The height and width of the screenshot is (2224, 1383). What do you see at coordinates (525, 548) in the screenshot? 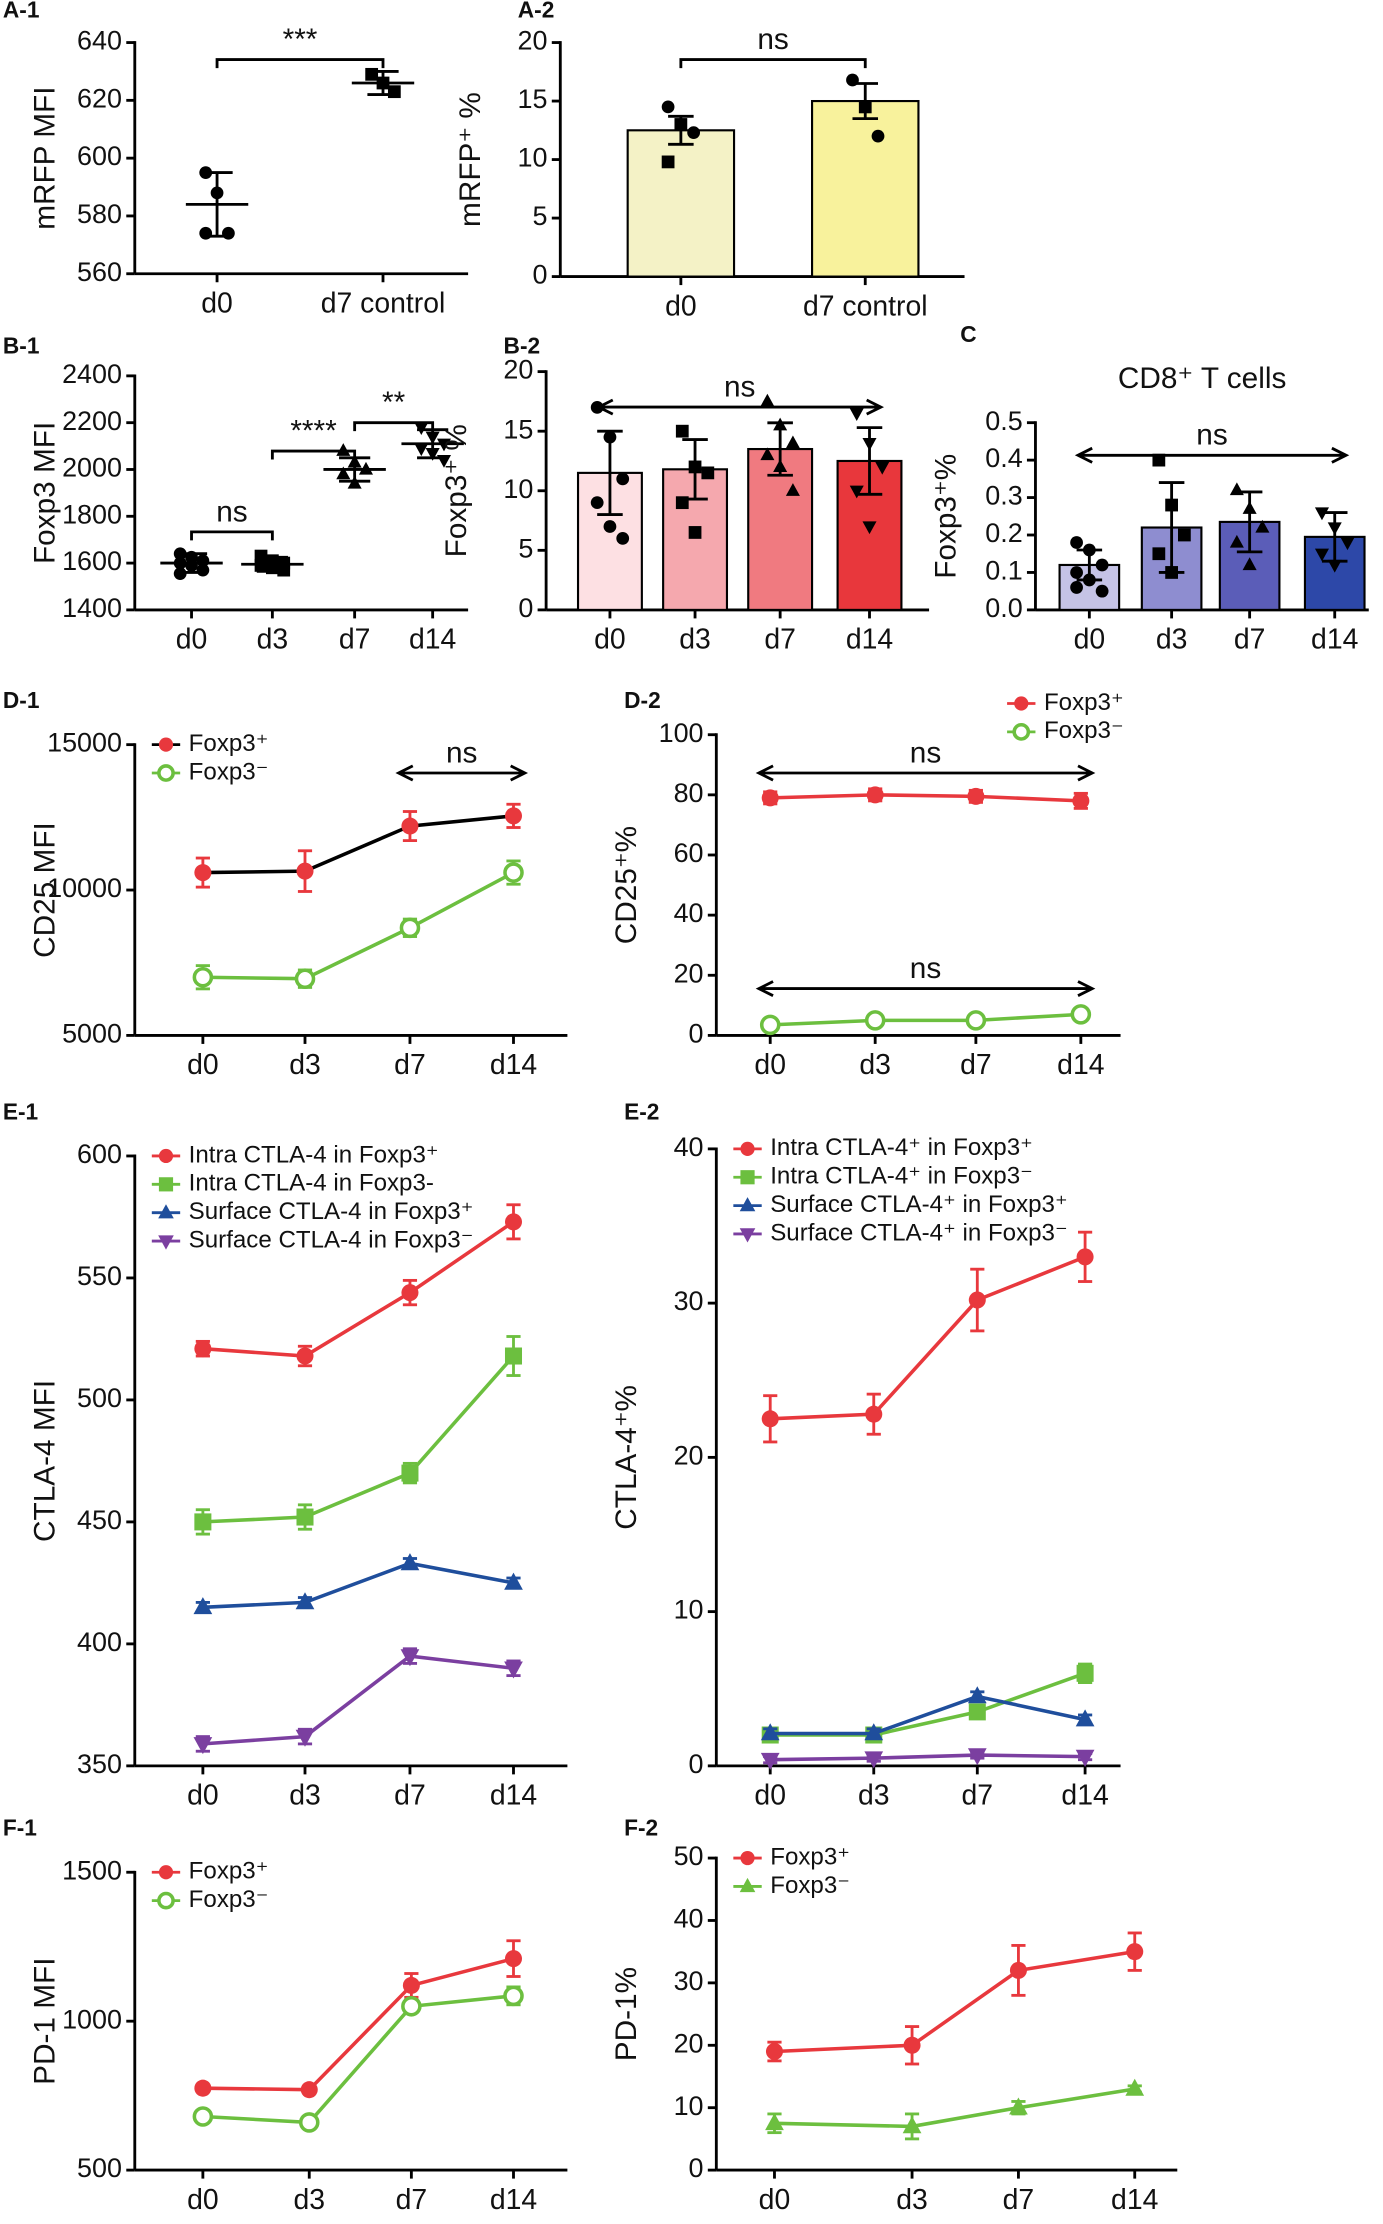
I see `y-tick-label: 5` at bounding box center [525, 548].